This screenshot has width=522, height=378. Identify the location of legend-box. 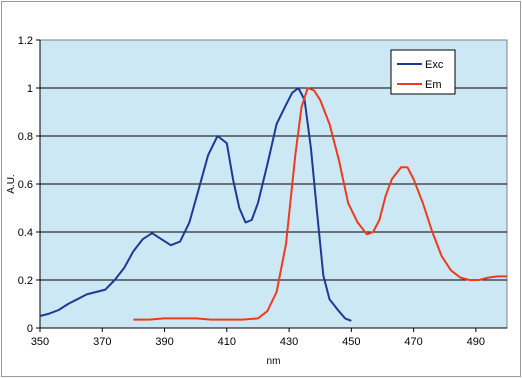
(423, 72).